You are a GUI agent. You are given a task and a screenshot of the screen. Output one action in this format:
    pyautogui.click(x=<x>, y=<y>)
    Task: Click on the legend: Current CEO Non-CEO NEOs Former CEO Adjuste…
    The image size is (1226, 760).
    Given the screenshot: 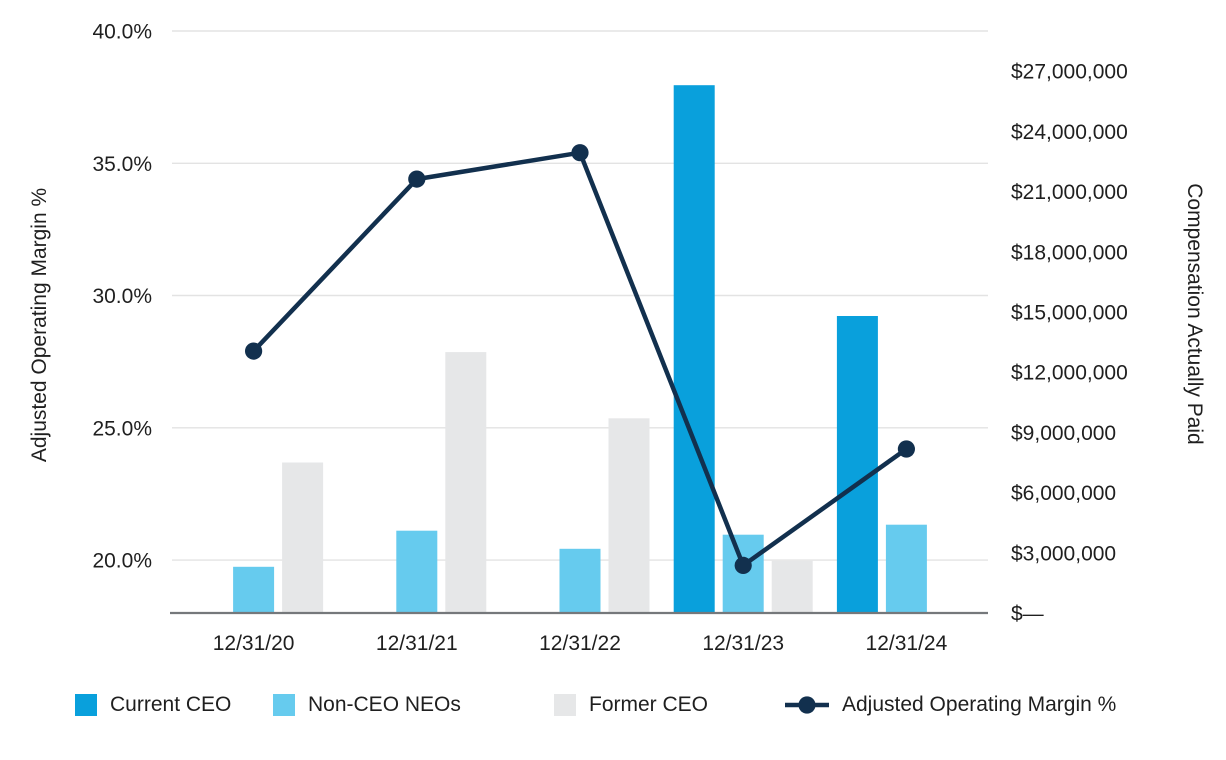 What is the action you would take?
    pyautogui.click(x=613, y=705)
    